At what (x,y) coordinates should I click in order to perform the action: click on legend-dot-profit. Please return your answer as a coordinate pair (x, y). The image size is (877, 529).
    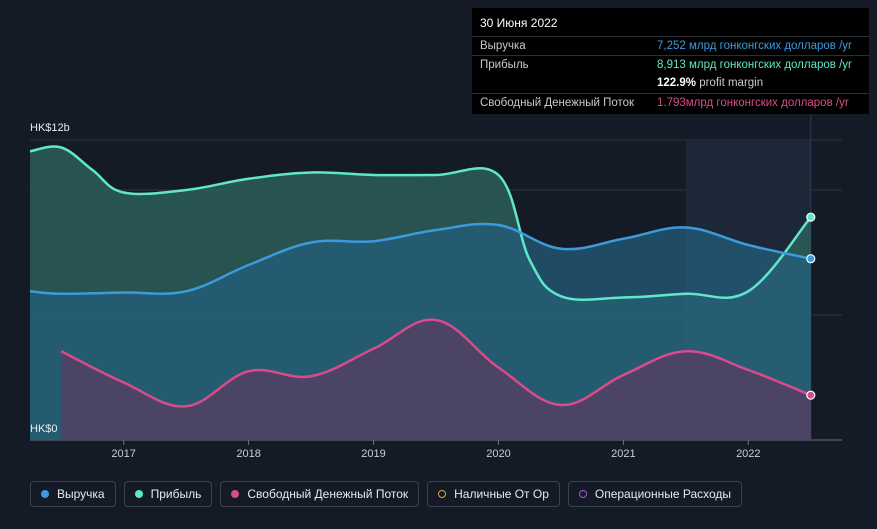
    Looking at the image, I should click on (138, 494).